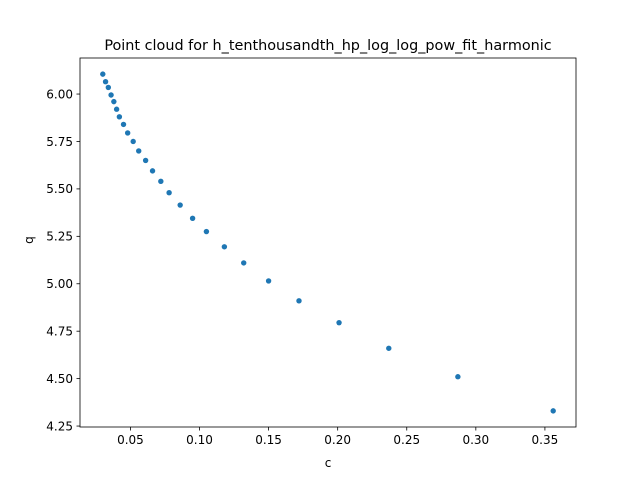 The height and width of the screenshot is (480, 640). What do you see at coordinates (199, 440) in the screenshot?
I see `x-tick-label: 0.10` at bounding box center [199, 440].